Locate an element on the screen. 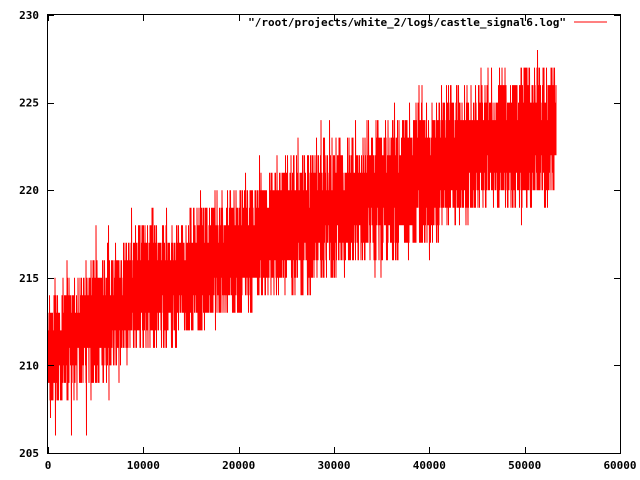 This screenshot has width=640, height=480. x-tick-label: 20000 is located at coordinates (238, 465).